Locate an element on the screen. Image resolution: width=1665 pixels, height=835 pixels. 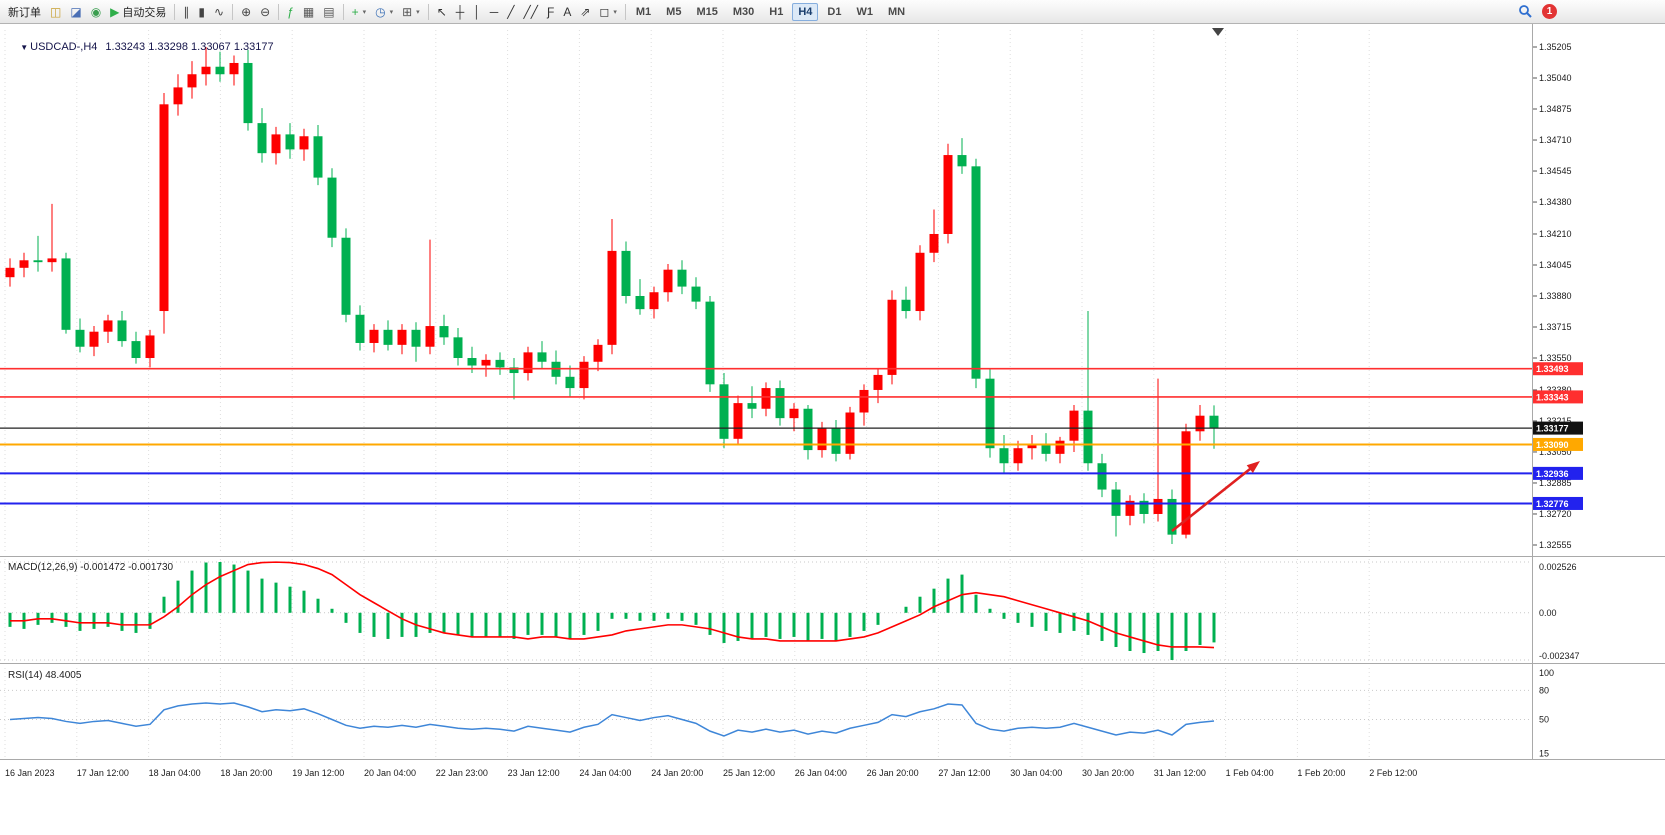
notification-badge: 1 is located at coordinates (1549, 11).